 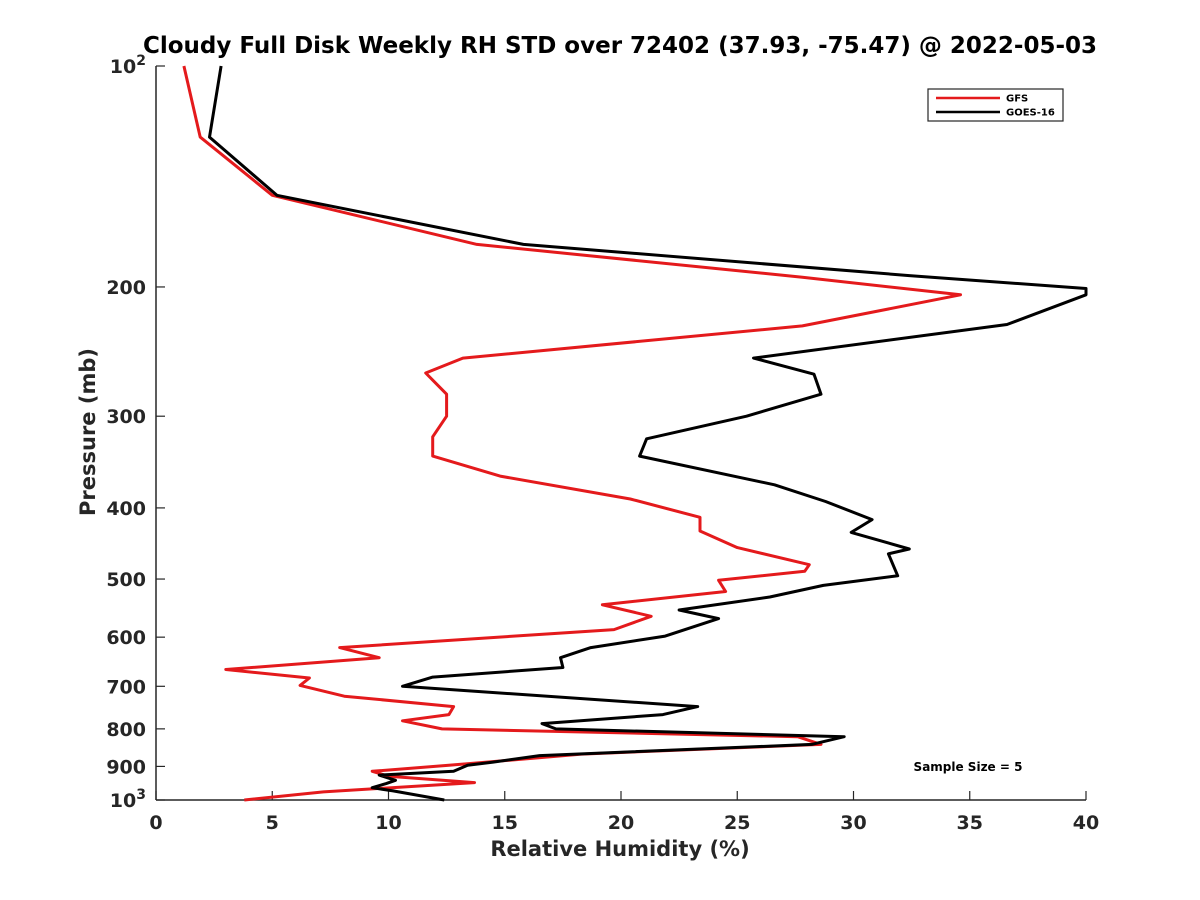 I want to click on x-tick-label: 15, so click(x=505, y=823).